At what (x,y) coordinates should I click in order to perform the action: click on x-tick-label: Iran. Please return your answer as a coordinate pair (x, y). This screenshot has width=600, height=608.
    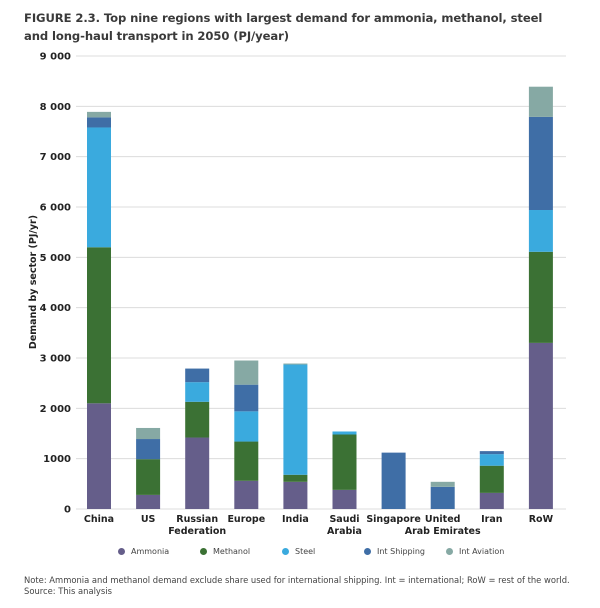
    Looking at the image, I should click on (492, 519).